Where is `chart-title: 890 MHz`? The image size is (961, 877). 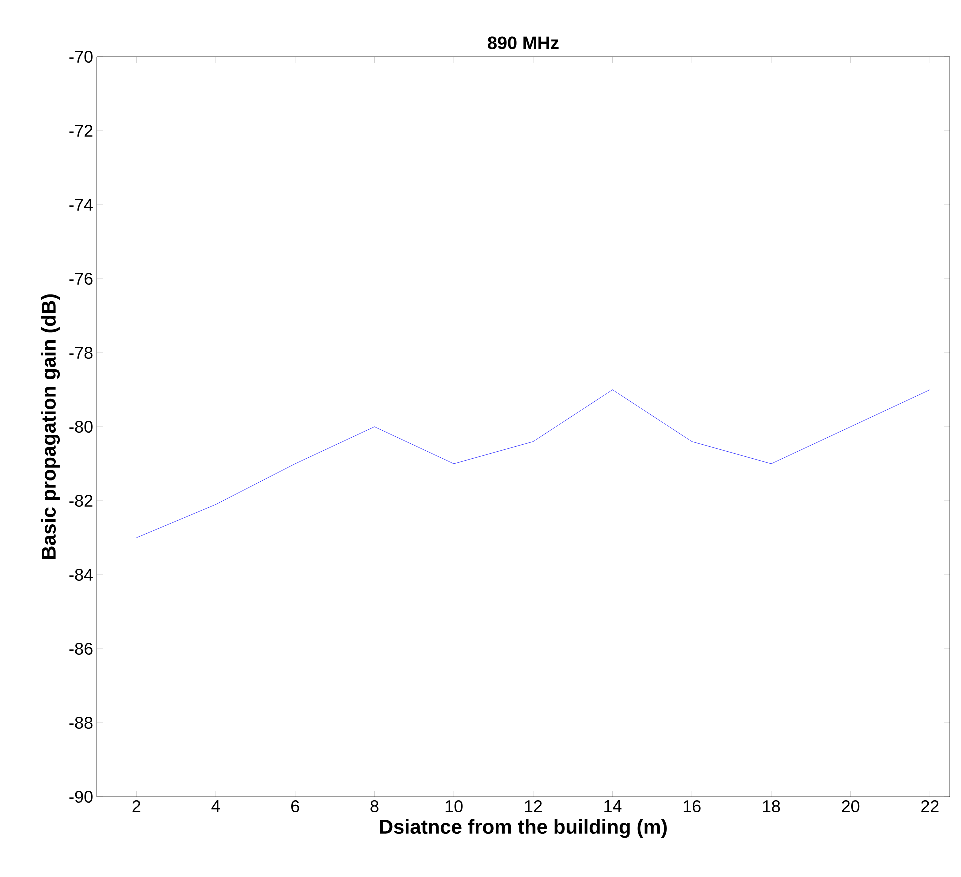
chart-title: 890 MHz is located at coordinates (523, 43).